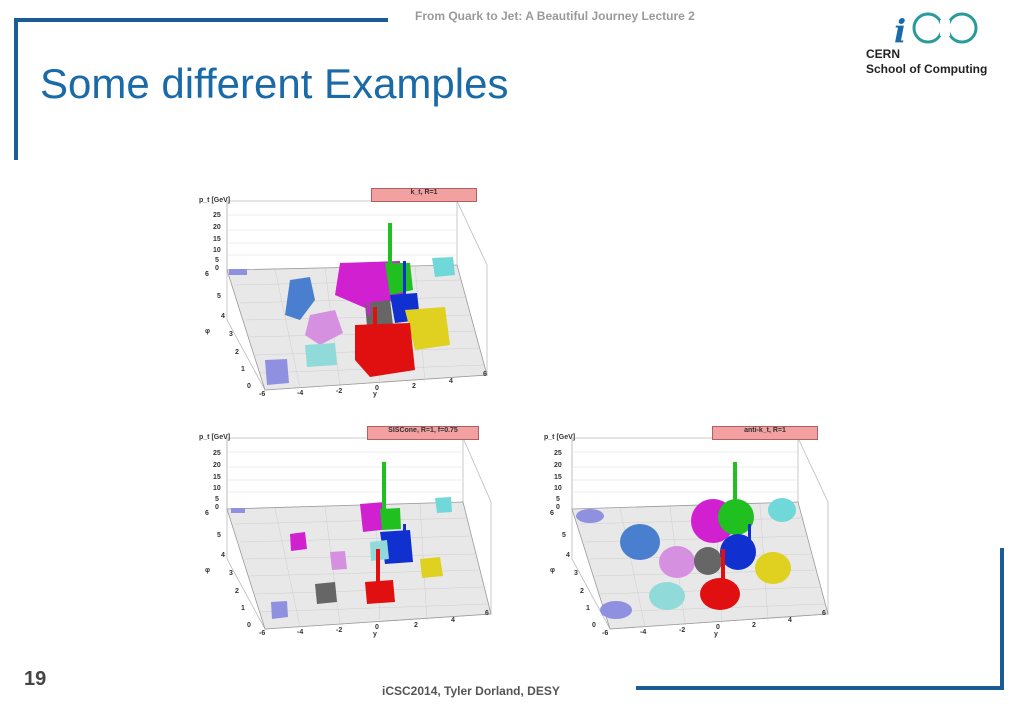 This screenshot has width=1023, height=708. I want to click on plot-title-antikt: anti-k_t, R=1, so click(765, 433).